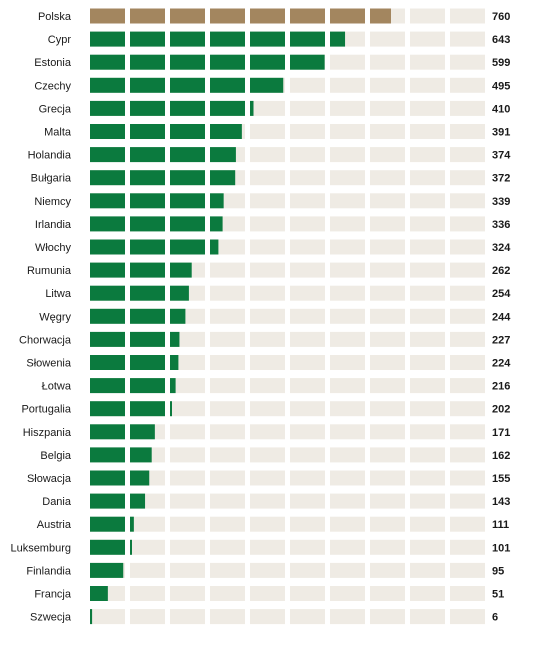 The height and width of the screenshot is (652, 533). What do you see at coordinates (272, 85) in the screenshot?
I see `bar-row: Czechy 495` at bounding box center [272, 85].